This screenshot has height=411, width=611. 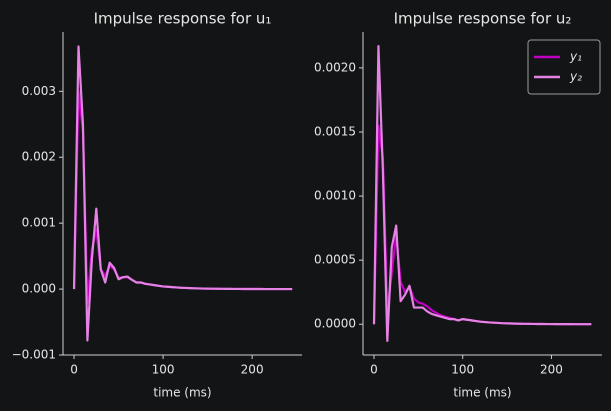 I want to click on legend-label: y₁, so click(x=575, y=57).